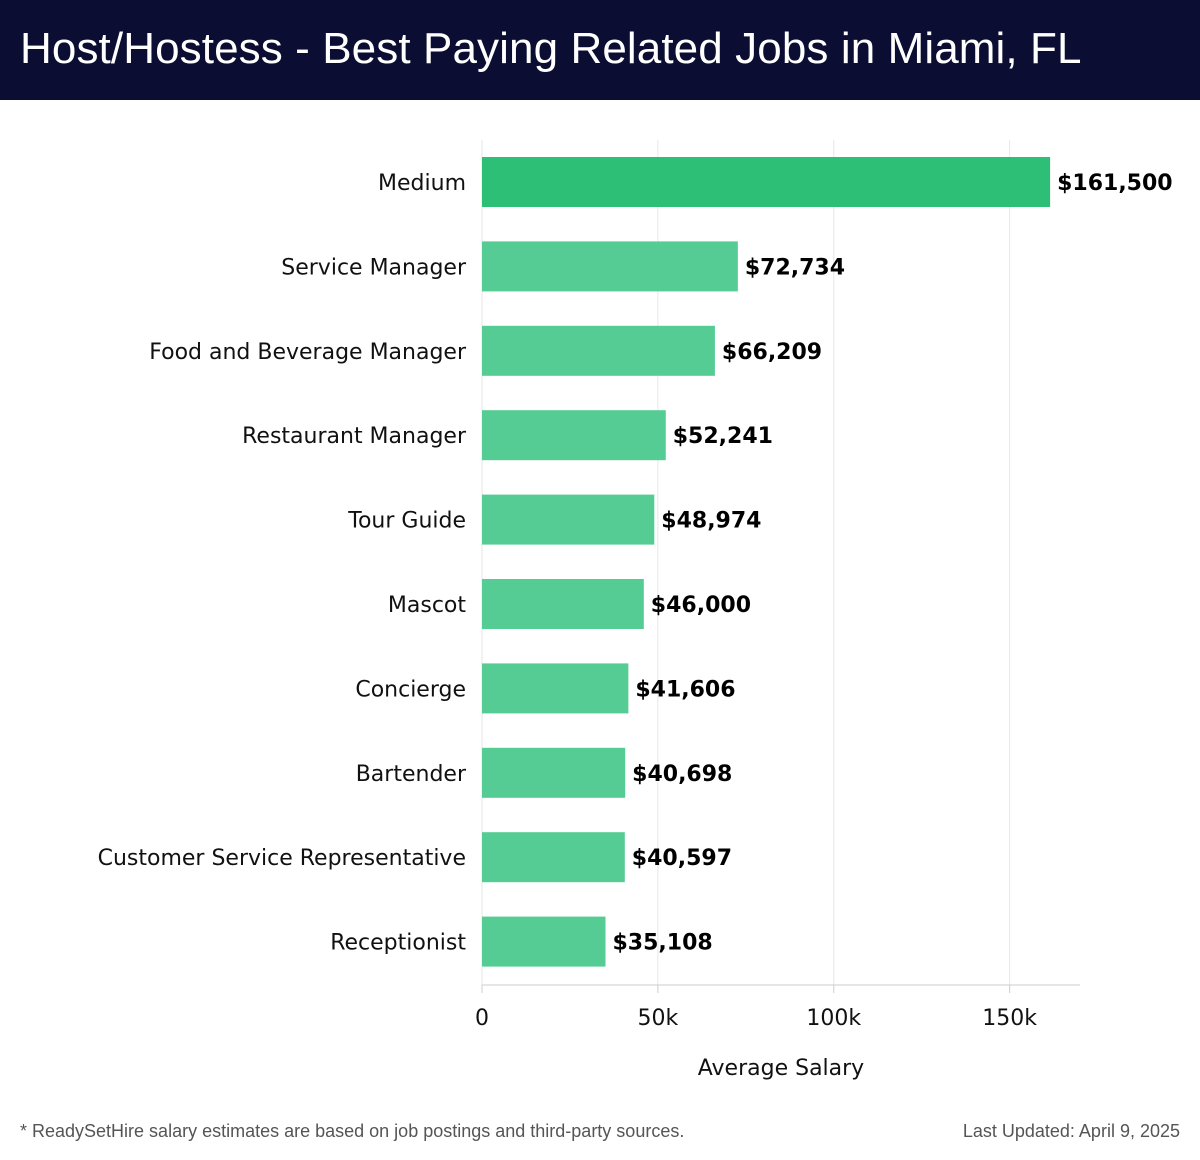  I want to click on category-label: Food and Beverage Manager, so click(308, 352).